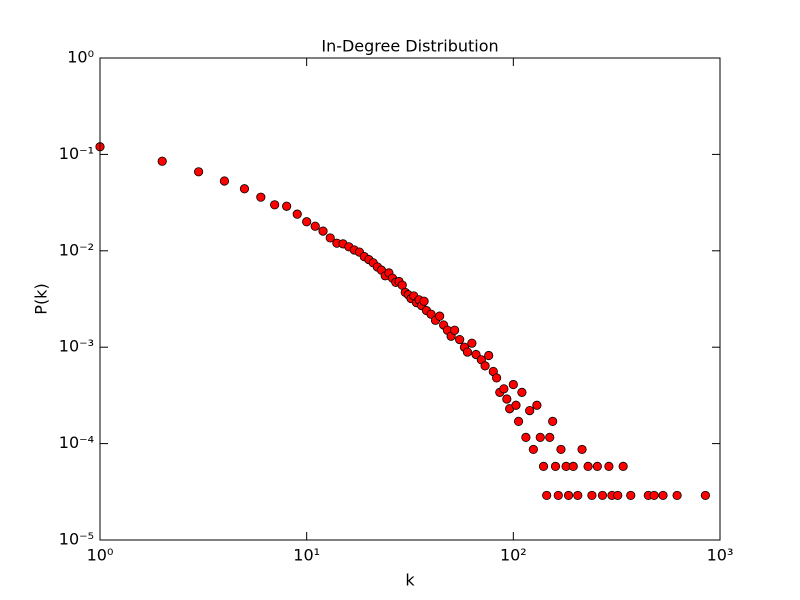  I want to click on x-tick-label: 10¹, so click(306, 555).